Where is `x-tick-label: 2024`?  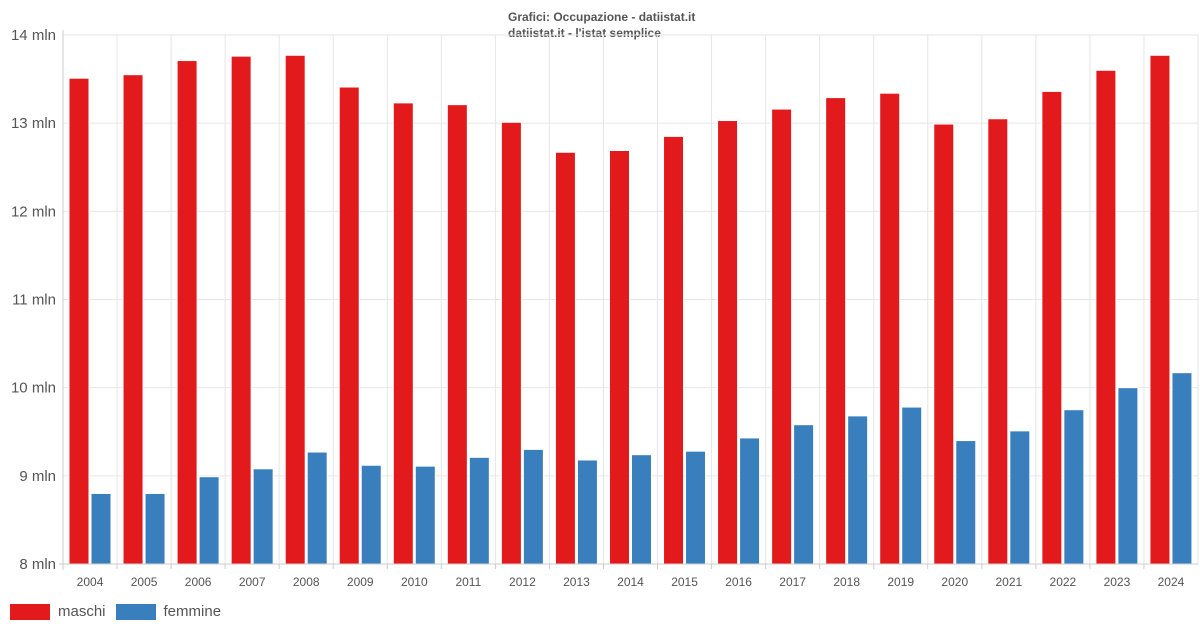 x-tick-label: 2024 is located at coordinates (1171, 582).